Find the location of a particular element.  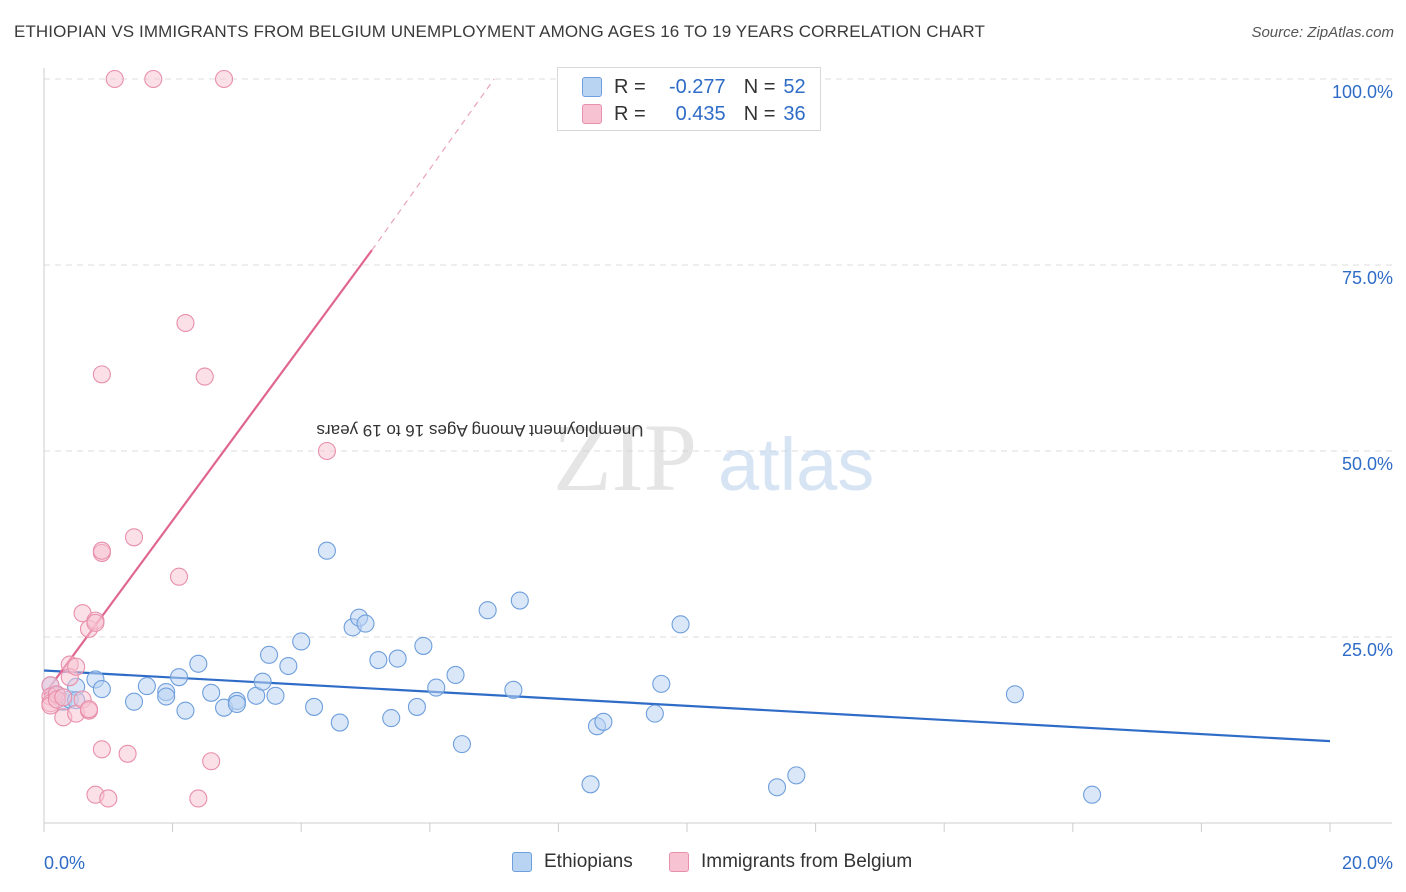

r-value-ethiopians: -0.277 is located at coordinates (697, 86).